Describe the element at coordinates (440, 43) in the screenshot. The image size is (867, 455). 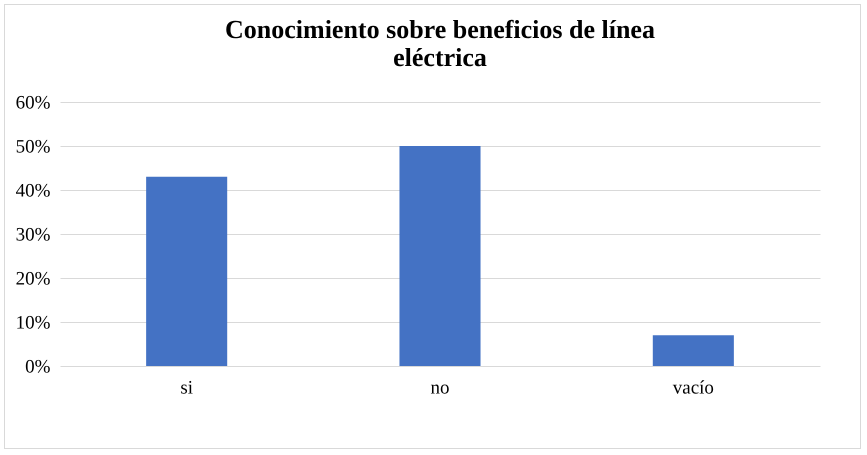
I see `chart-title: Conocimiento sobre beneficios de línea eléctrica` at that location.